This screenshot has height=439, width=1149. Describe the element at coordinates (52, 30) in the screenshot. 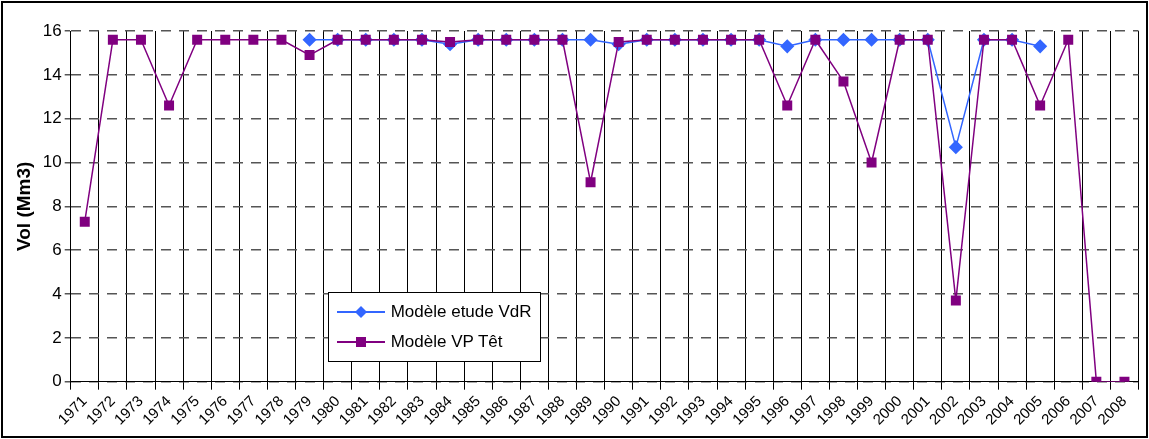

I see `y-tick-label: 16` at that location.